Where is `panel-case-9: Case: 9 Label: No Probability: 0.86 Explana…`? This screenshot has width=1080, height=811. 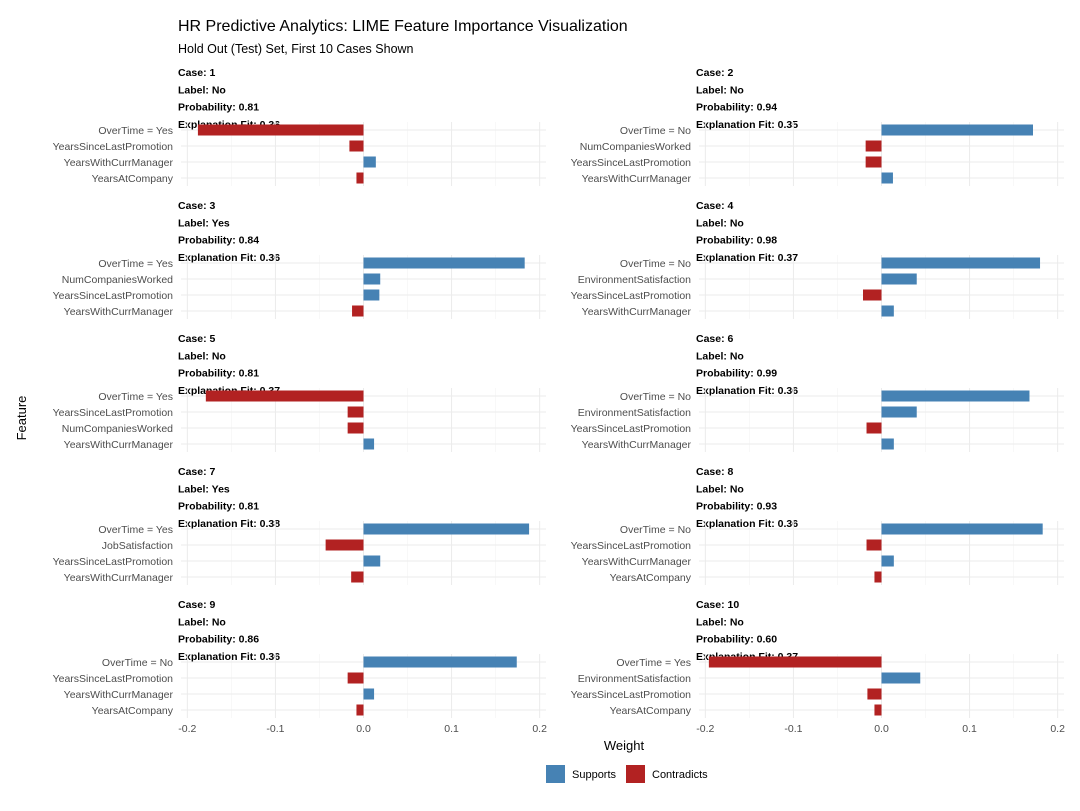 panel-case-9: Case: 9 Label: No Probability: 0.86 Explana… is located at coordinates (299, 658).